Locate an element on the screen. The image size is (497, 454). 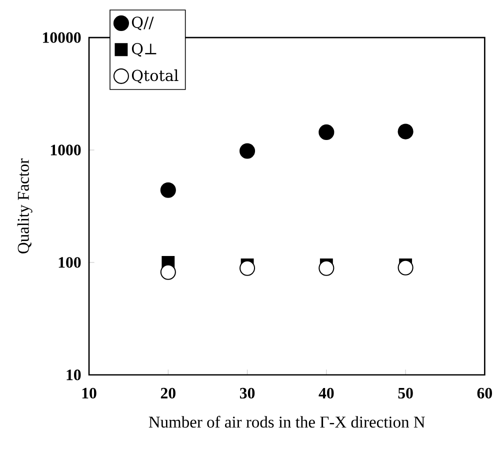
y-tick-label: 10000 is located at coordinates (62, 37).